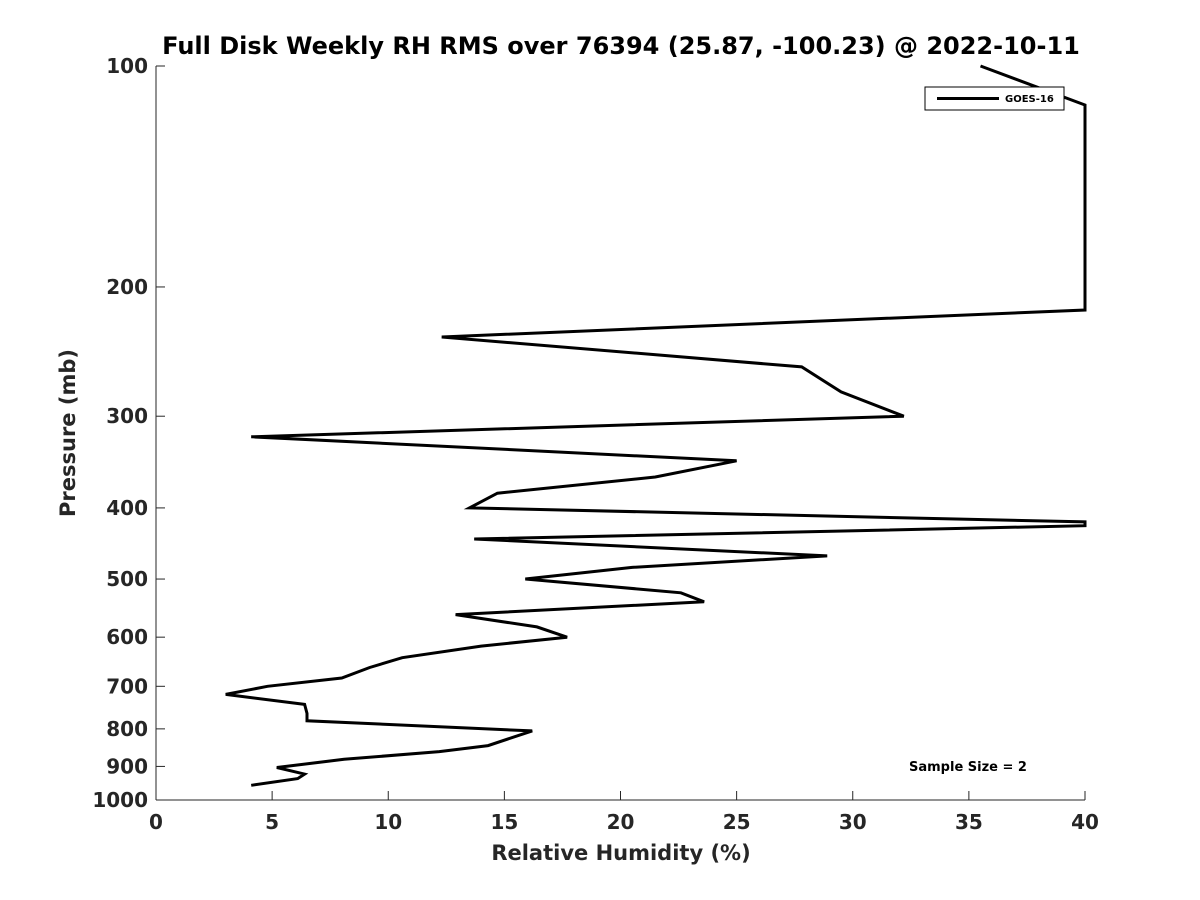 The image size is (1200, 900). Describe the element at coordinates (127, 637) in the screenshot. I see `y-tick-label-600: 600` at that location.